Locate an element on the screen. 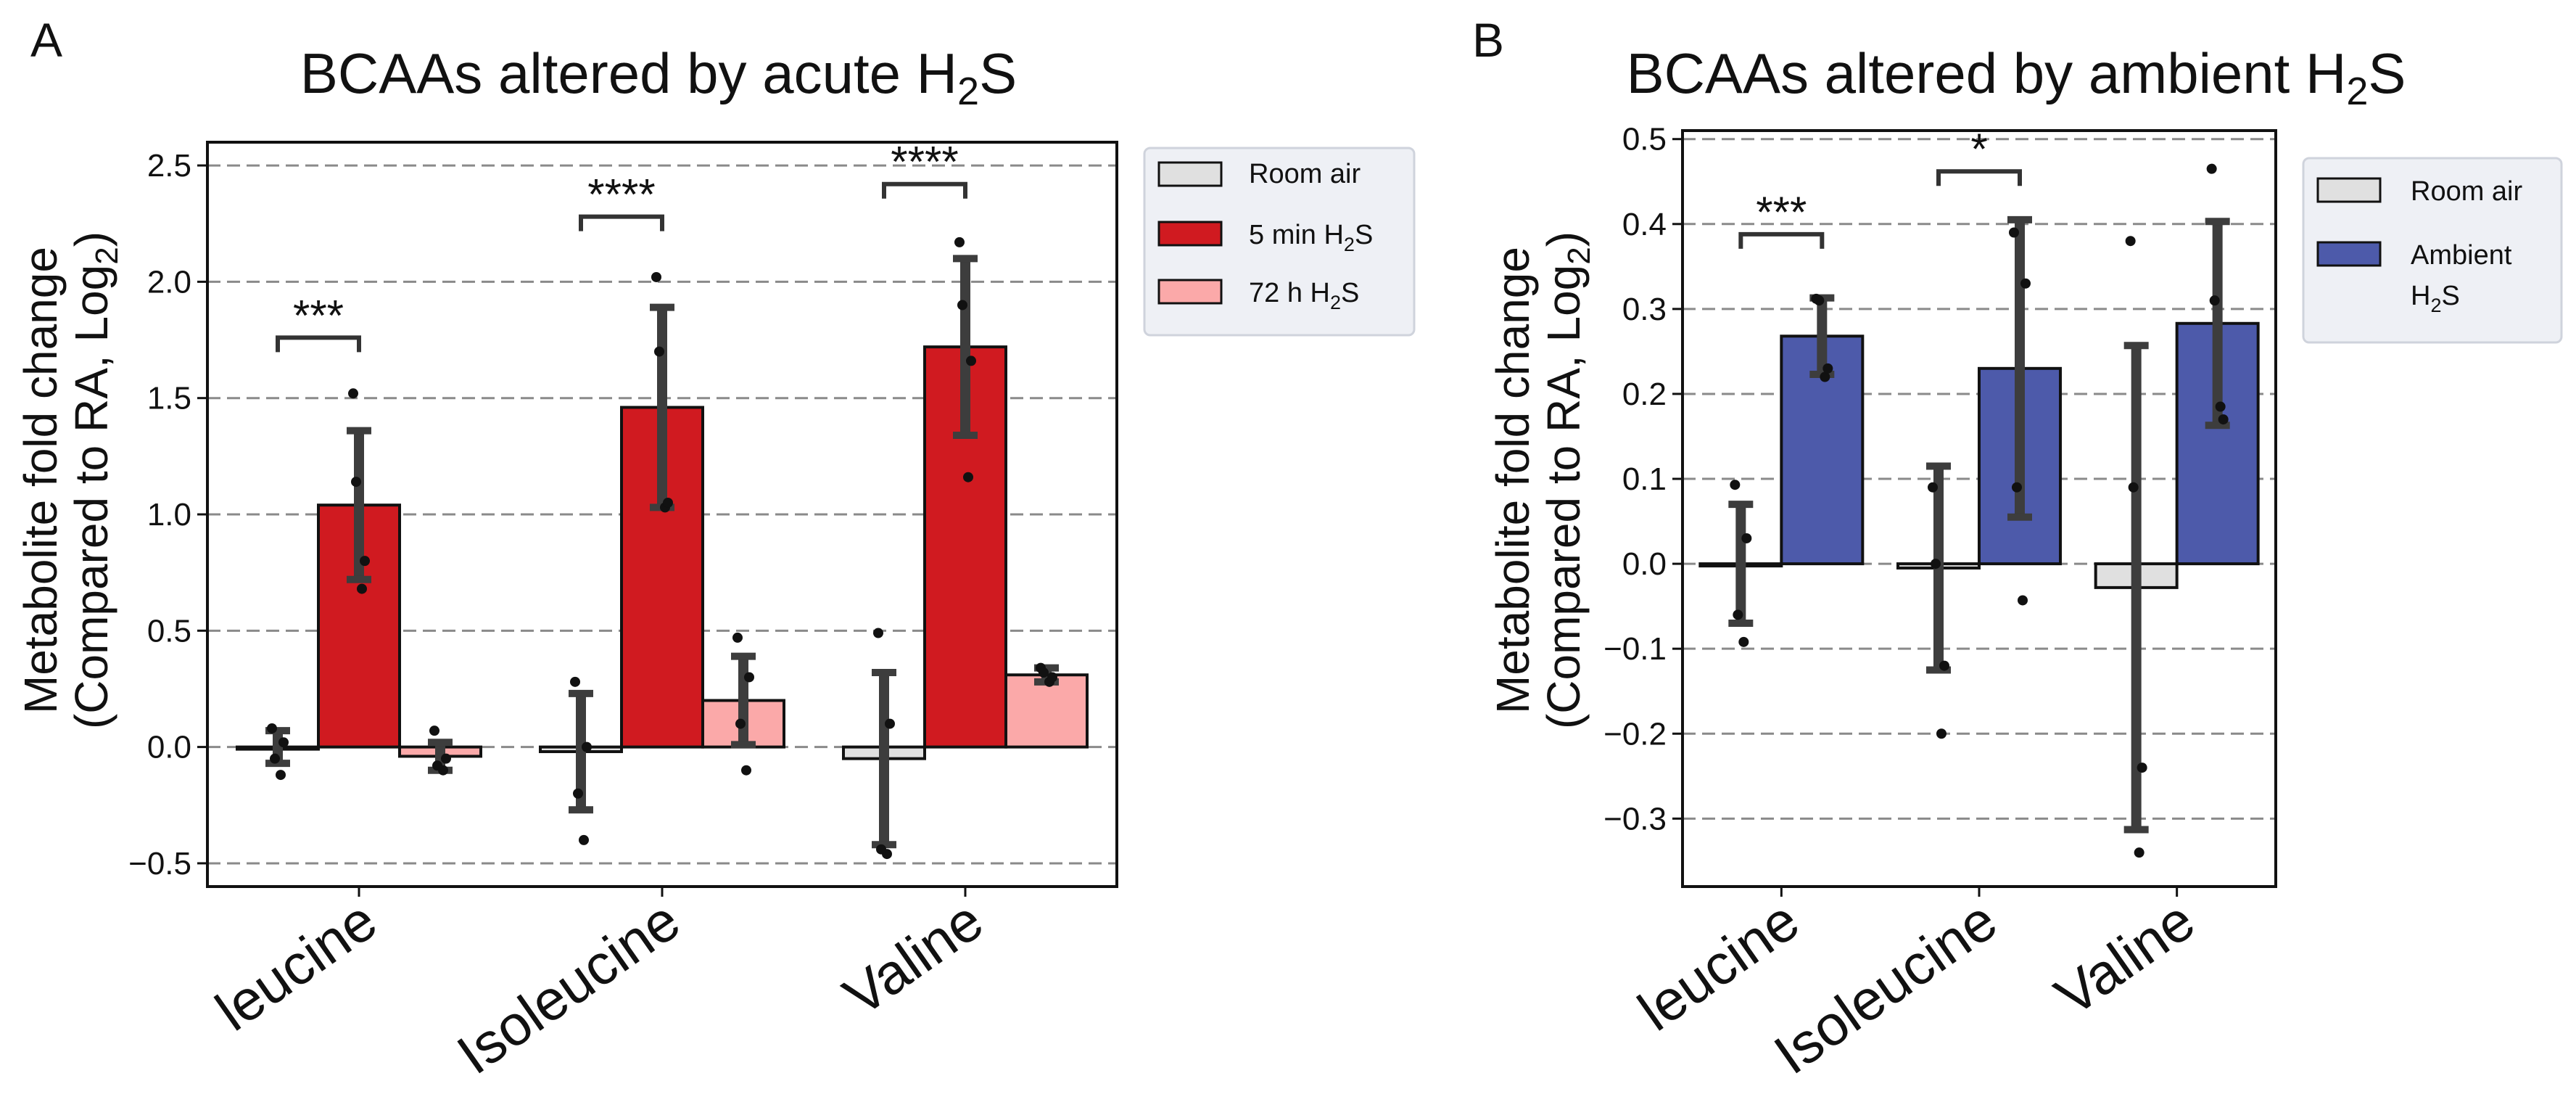 Image resolution: width=2576 pixels, height=1118 pixels. legend-label-room-air-b: Room air is located at coordinates (2466, 192).